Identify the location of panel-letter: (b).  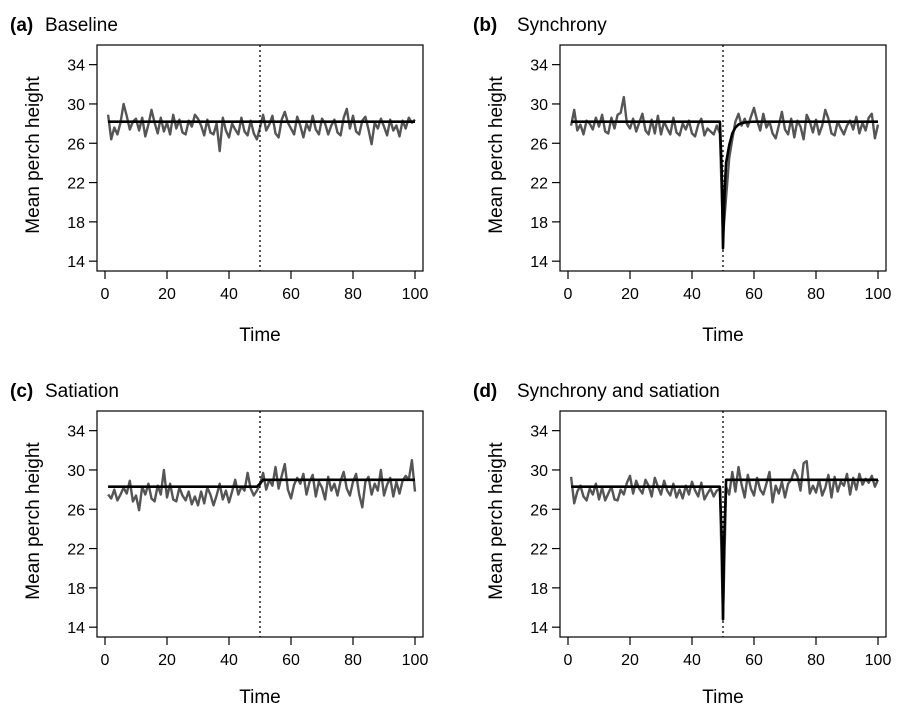
(485, 25).